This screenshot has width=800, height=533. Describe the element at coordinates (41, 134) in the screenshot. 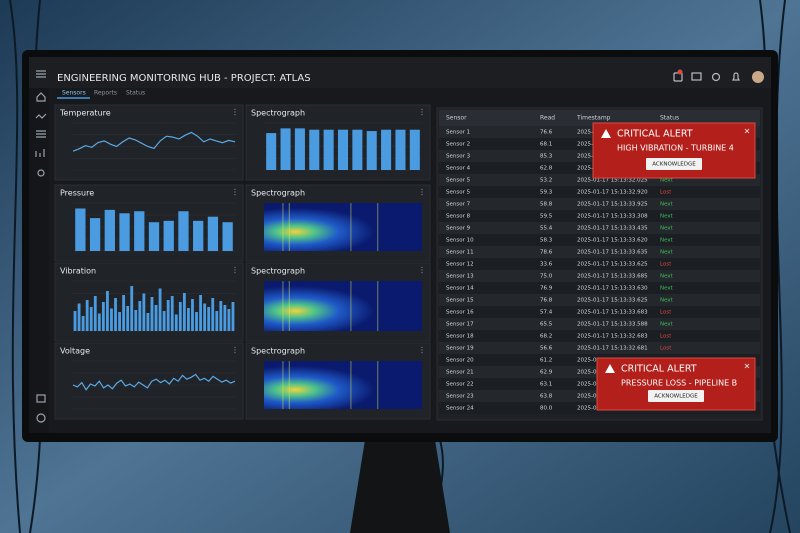

I see `list-icon` at that location.